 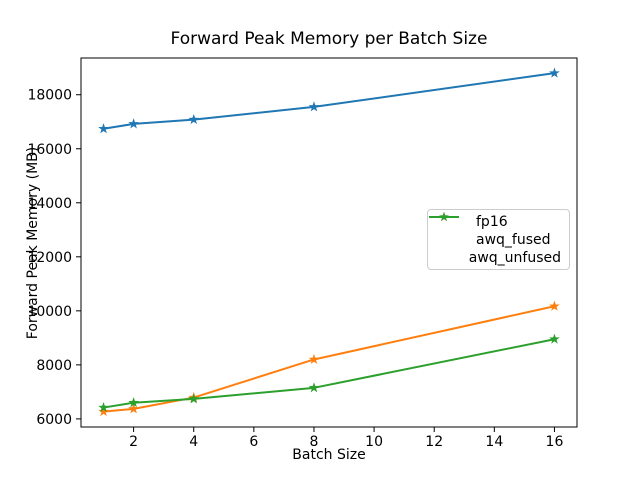 I want to click on y-axis-label: Forward Peak Memory (MB), so click(x=33, y=243).